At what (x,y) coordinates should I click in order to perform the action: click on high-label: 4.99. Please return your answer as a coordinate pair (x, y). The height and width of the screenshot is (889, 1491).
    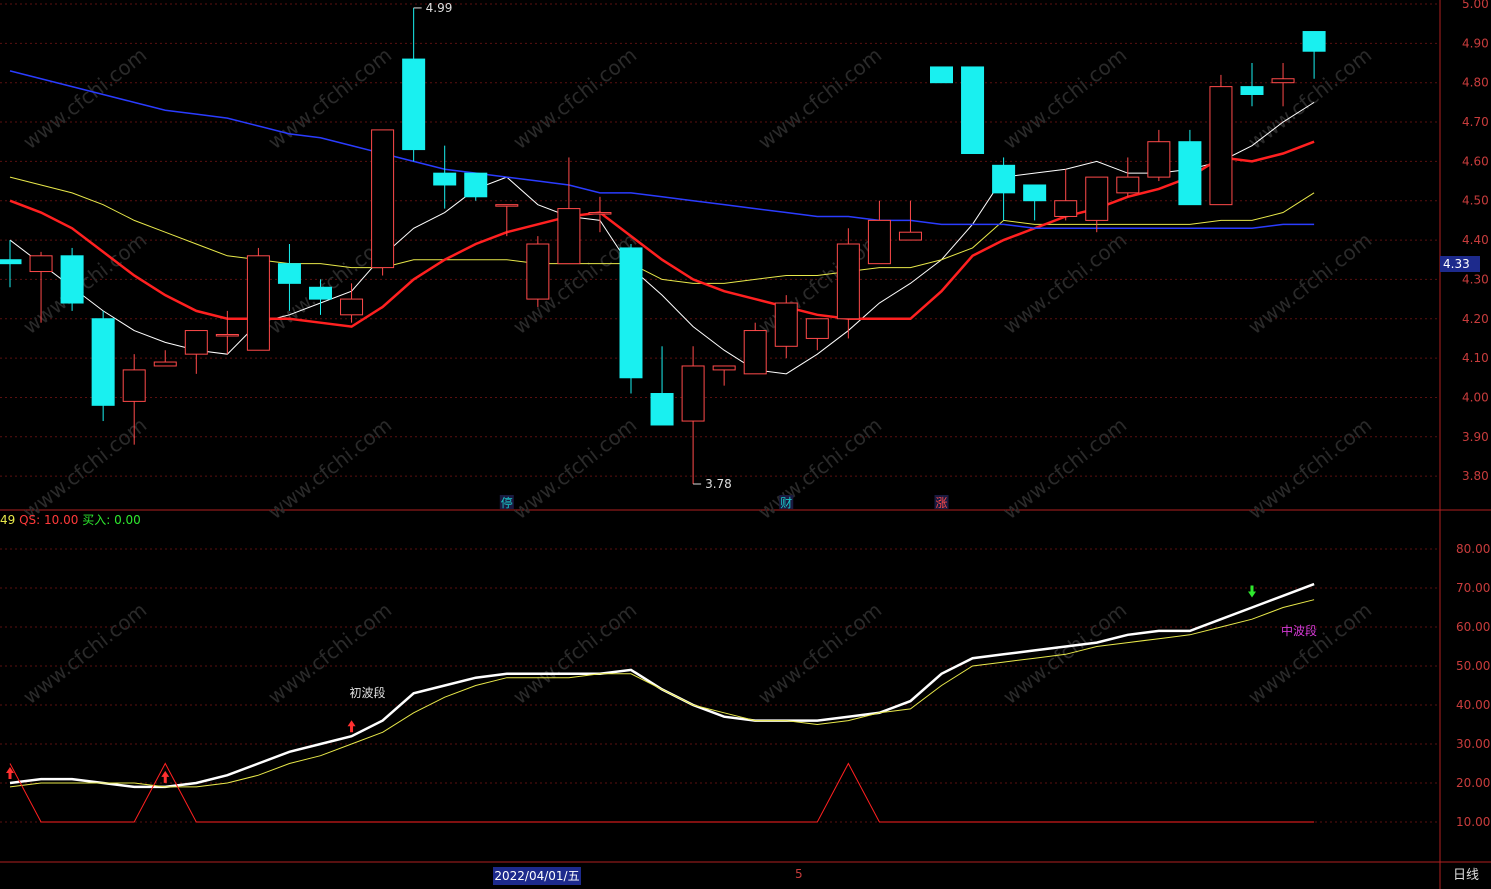
    Looking at the image, I should click on (439, 8).